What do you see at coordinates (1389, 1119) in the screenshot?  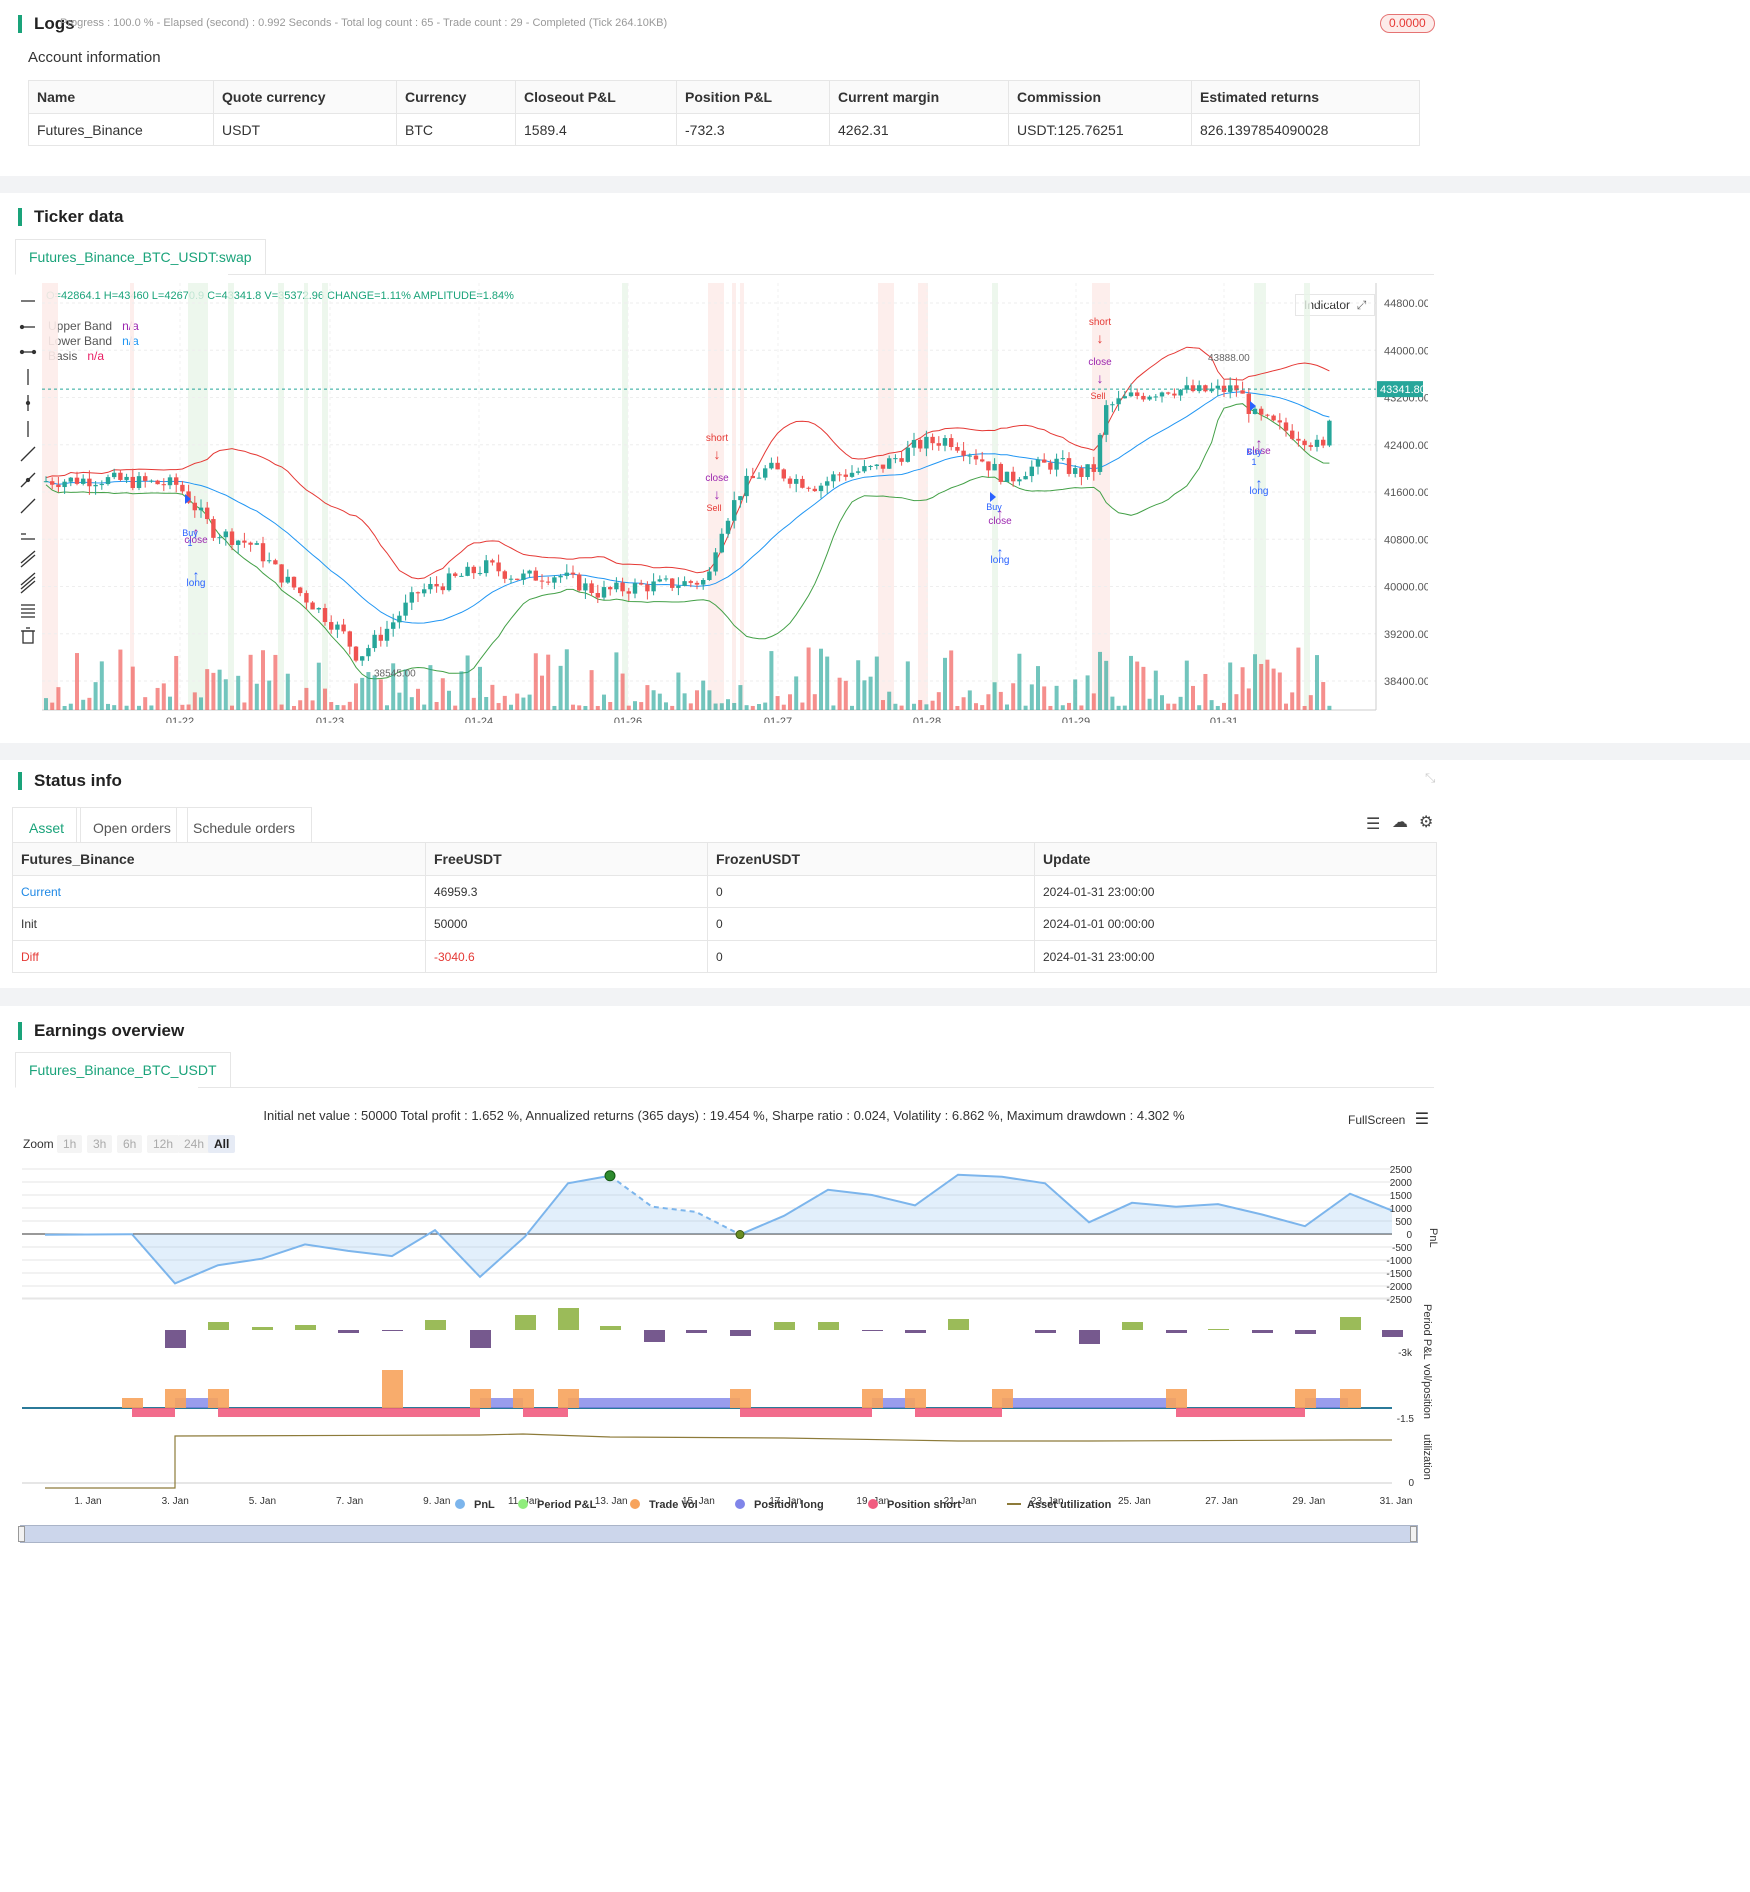 I see `fullscreen-button: FullScreen ☰` at bounding box center [1389, 1119].